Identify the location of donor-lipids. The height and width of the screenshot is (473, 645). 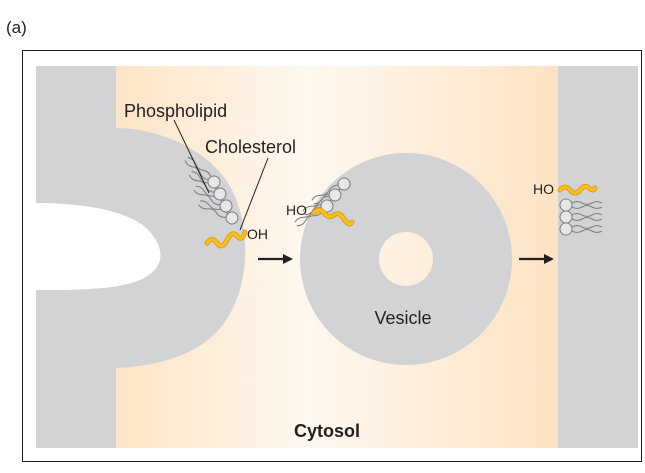
(215, 201).